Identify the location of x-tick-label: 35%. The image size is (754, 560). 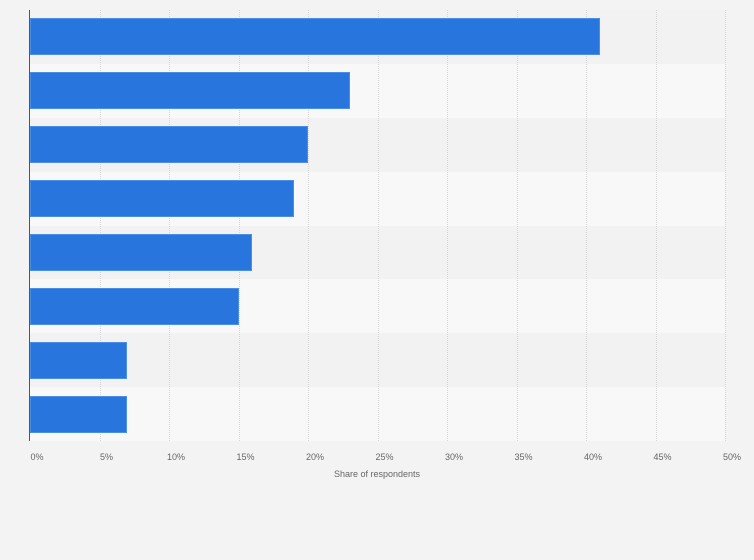
(523, 457).